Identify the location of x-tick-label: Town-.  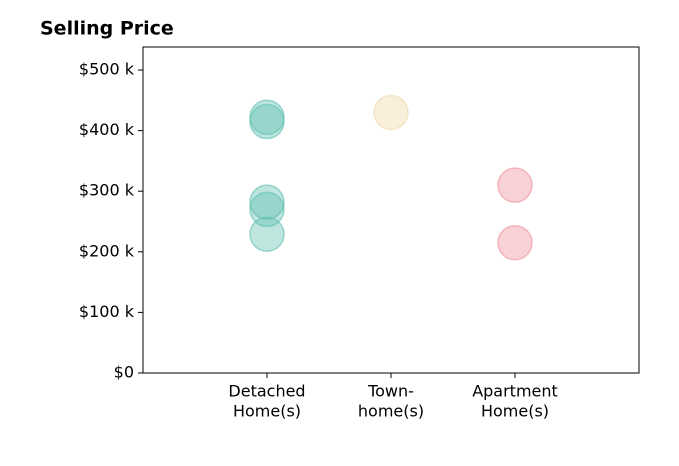
(390, 391).